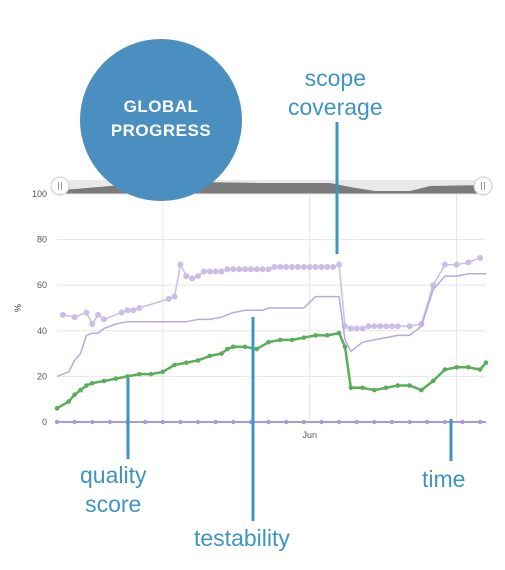  What do you see at coordinates (39, 194) in the screenshot?
I see `y-tick-label: 100` at bounding box center [39, 194].